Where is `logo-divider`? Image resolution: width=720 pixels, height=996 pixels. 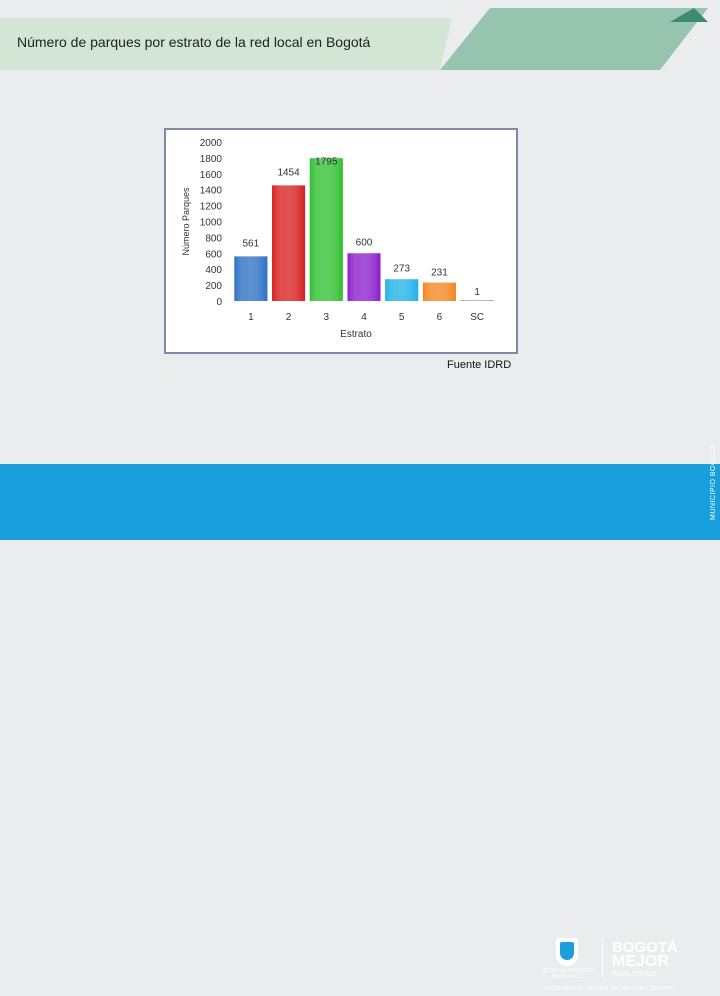 logo-divider is located at coordinates (602, 958).